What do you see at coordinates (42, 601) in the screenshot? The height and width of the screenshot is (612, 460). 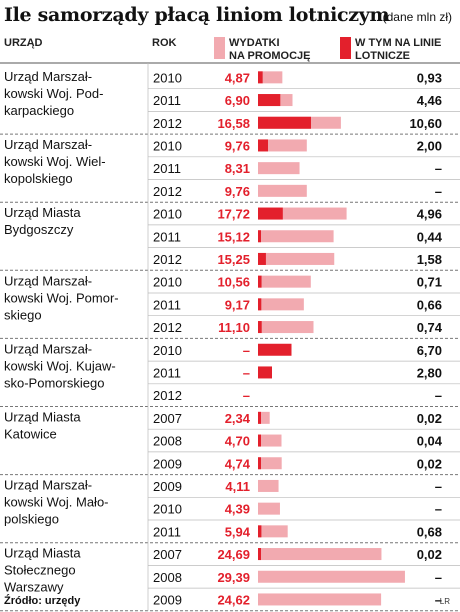 I see `source-note: Źródło: urzędy` at bounding box center [42, 601].